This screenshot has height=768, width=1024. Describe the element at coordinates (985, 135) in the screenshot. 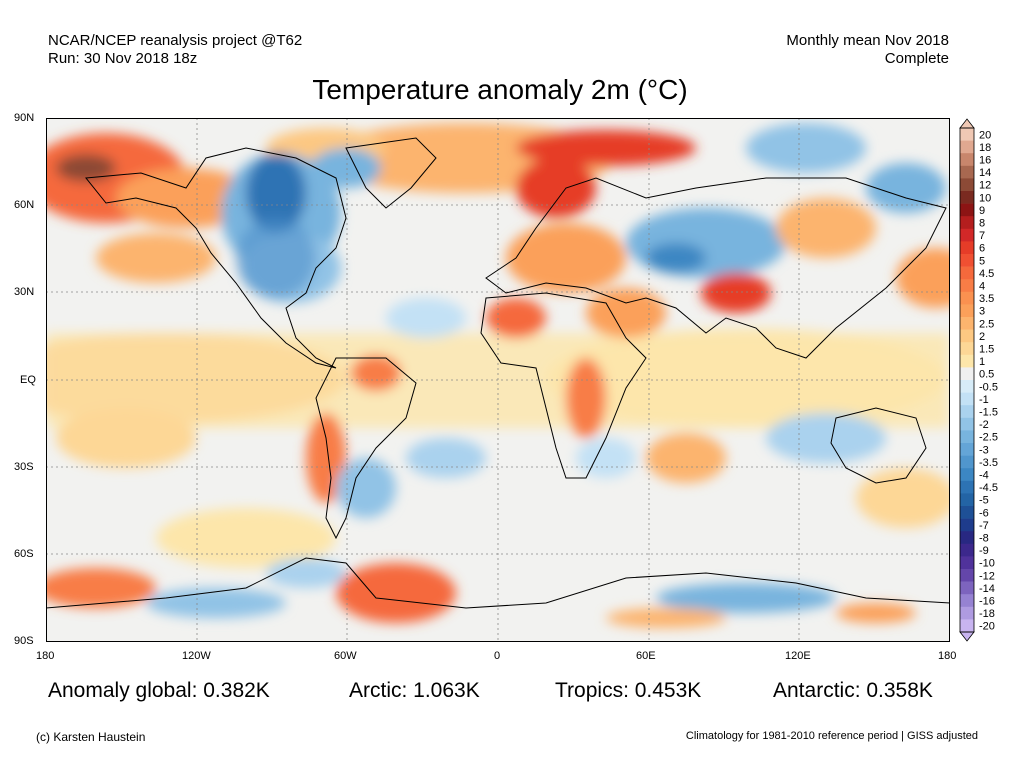

I see `colorbar-label: 20` at that location.